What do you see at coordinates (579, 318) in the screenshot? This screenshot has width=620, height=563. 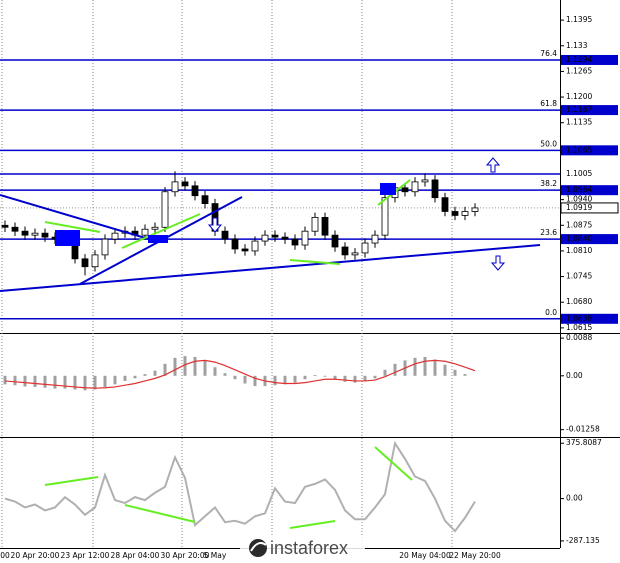 I see `level-label: 1.0638` at bounding box center [579, 318].